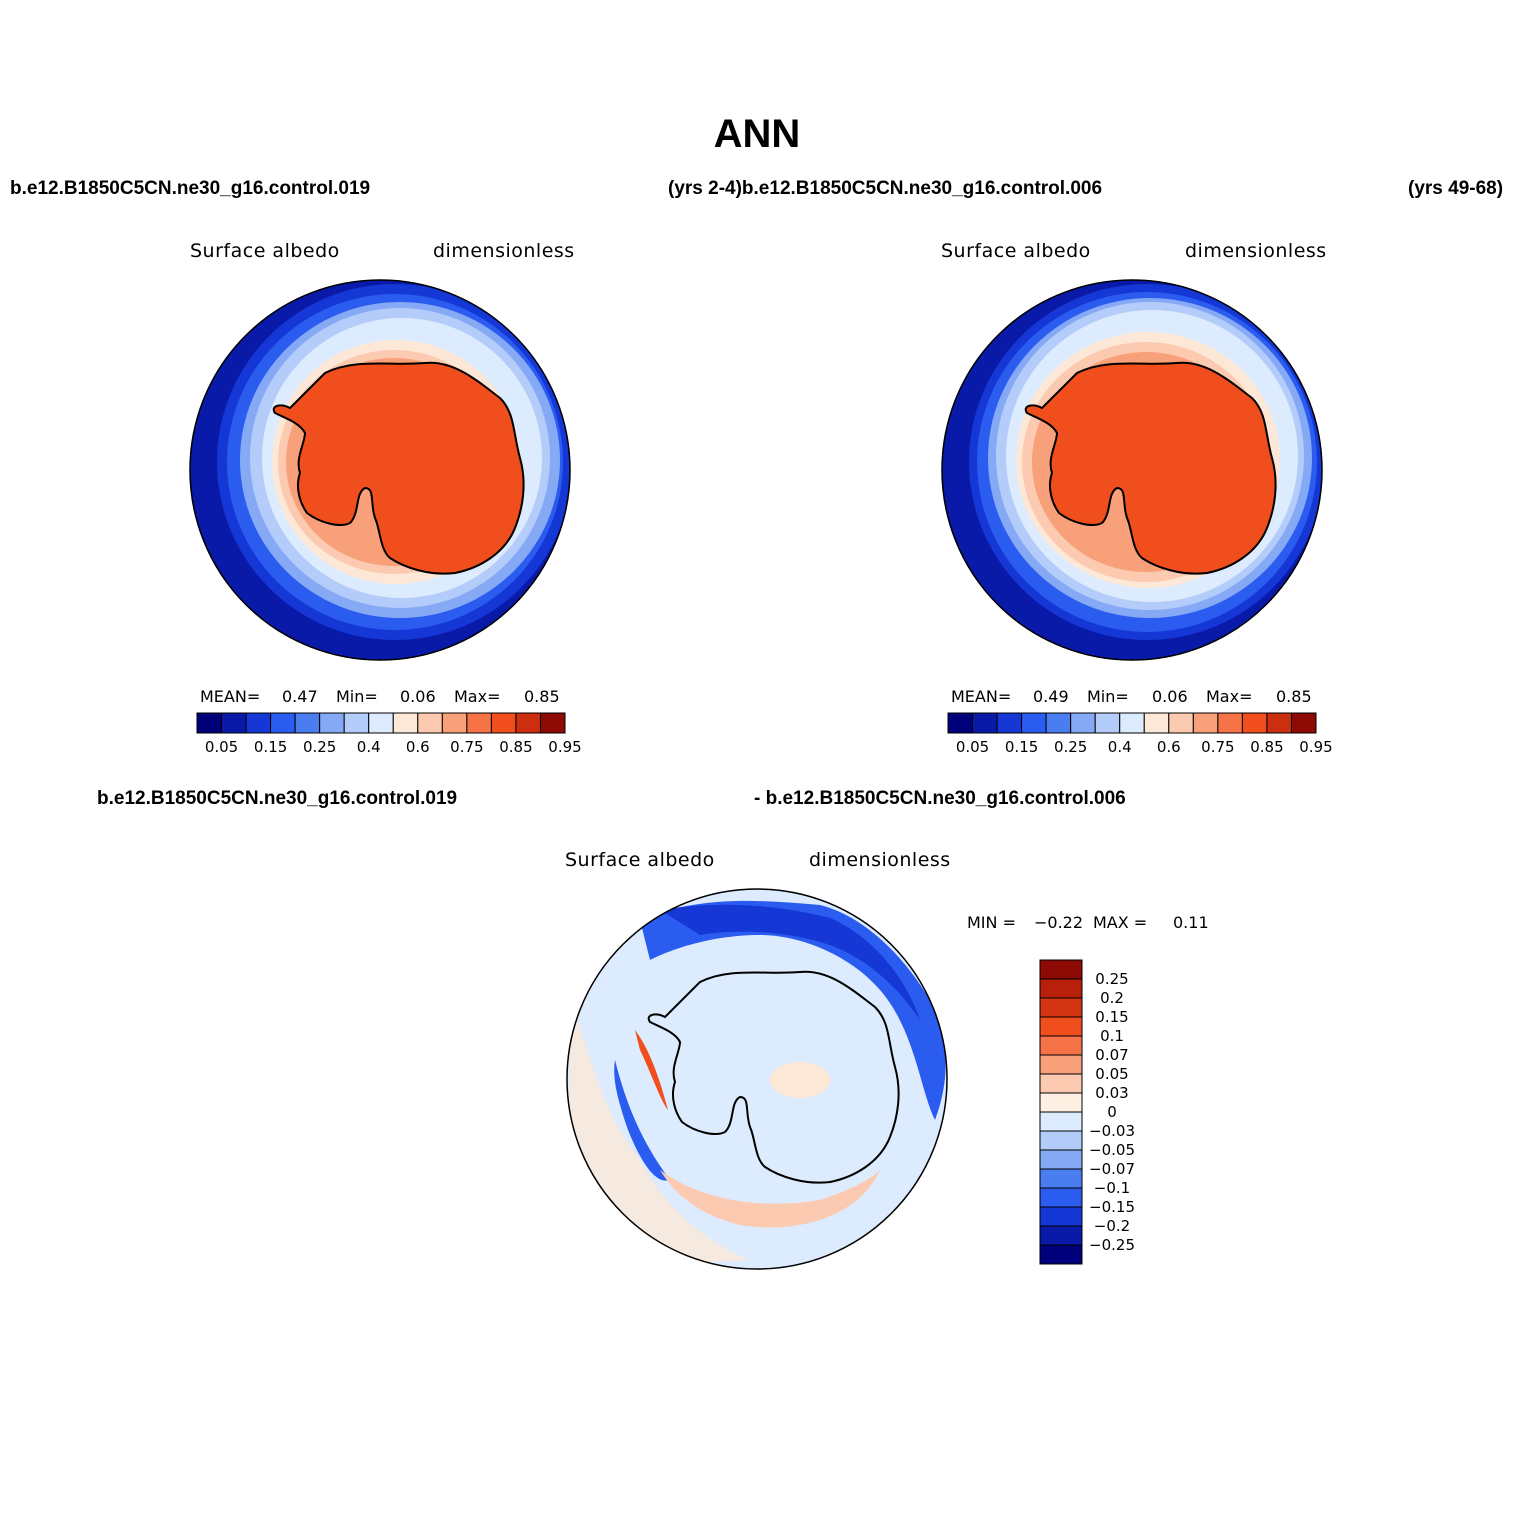 This screenshot has width=1514, height=1514. I want to click on panel2-variable-label: Surface albedo, so click(1016, 251).